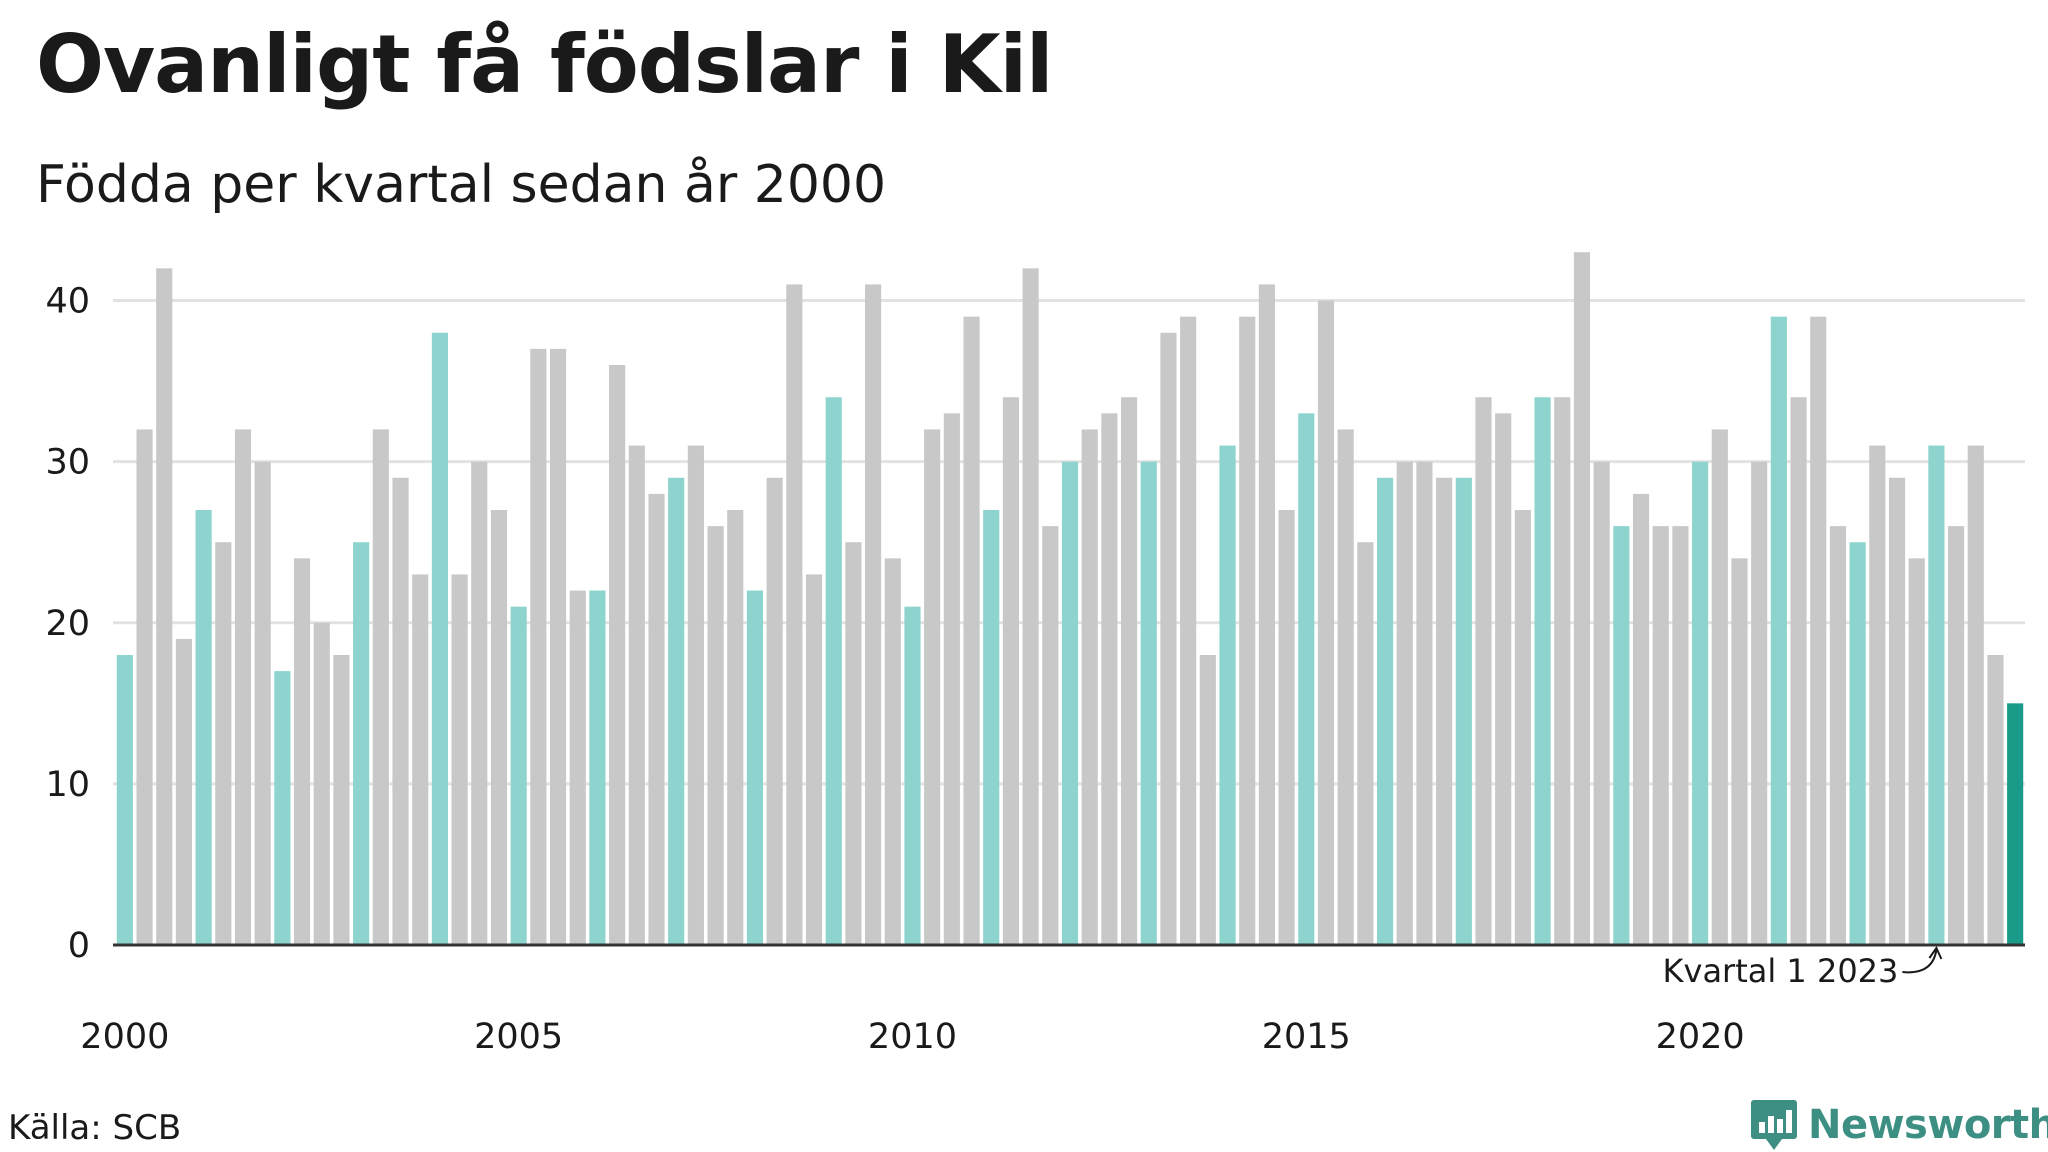  I want to click on bar-2024-q1, so click(2015, 824).